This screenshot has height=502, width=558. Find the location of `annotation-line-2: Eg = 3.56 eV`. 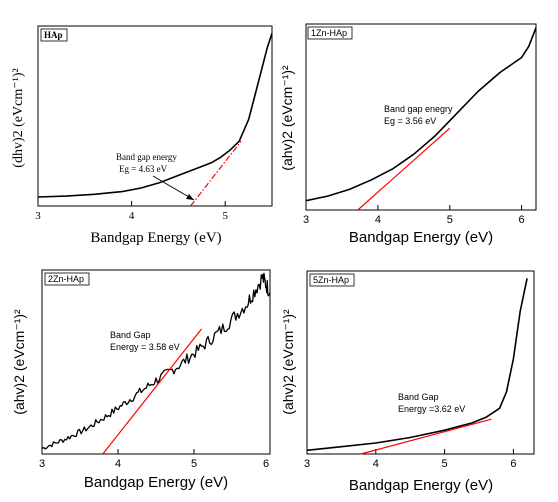

annotation-line-2: Eg = 3.56 eV is located at coordinates (410, 121).